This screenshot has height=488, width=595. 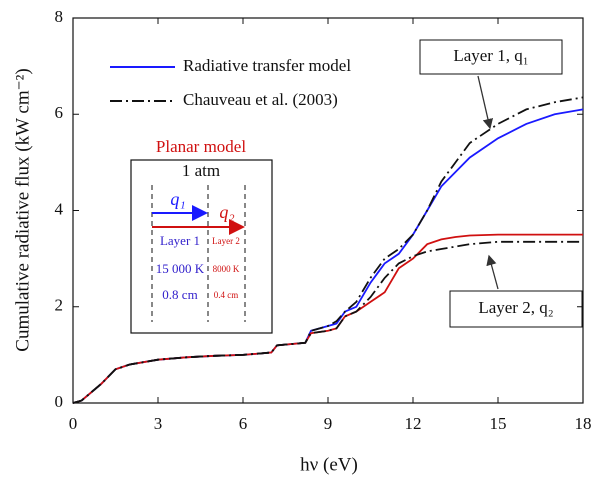 What do you see at coordinates (413, 423) in the screenshot?
I see `x-tick-label: 12` at bounding box center [413, 423].